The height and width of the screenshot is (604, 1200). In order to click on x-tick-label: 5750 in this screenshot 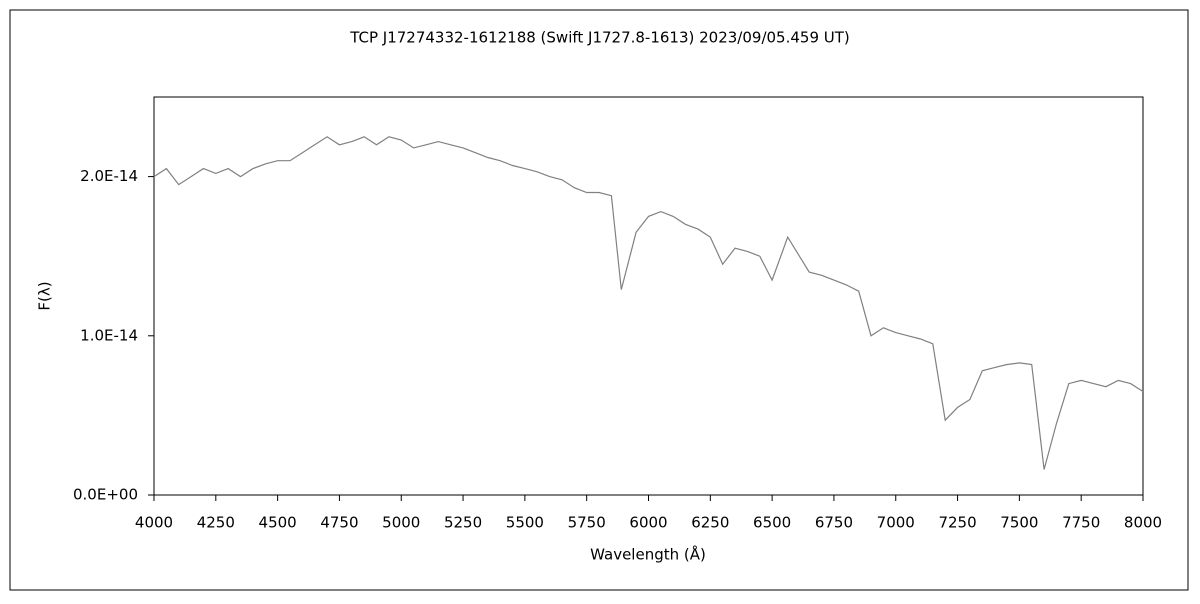, I will do `click(587, 523)`.